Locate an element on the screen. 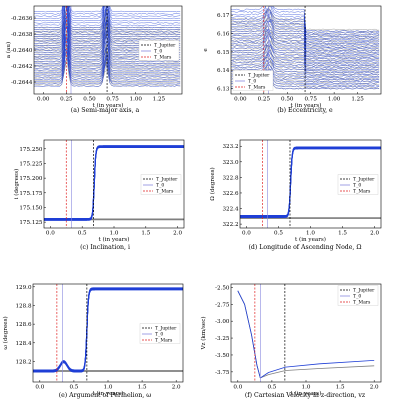  y-tick-label: 175.175 is located at coordinates (31, 194).